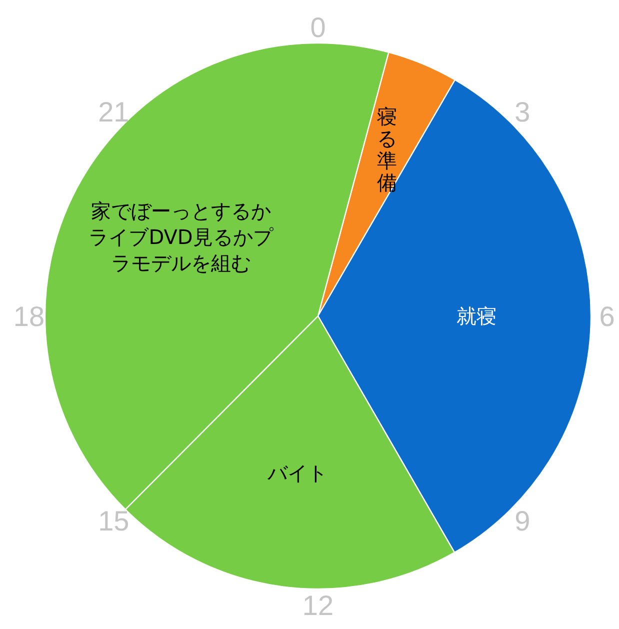 The height and width of the screenshot is (629, 619). Describe the element at coordinates (607, 316) in the screenshot. I see `text: 6` at that location.